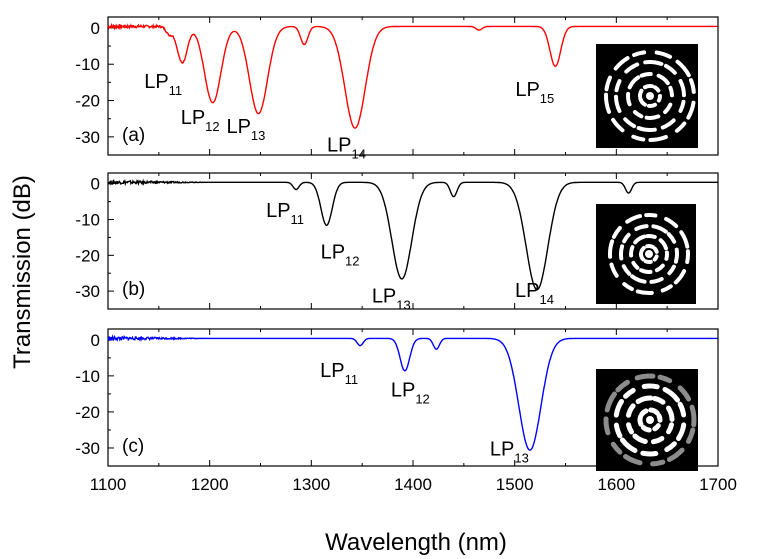 This screenshot has height=559, width=757. Describe the element at coordinates (133, 446) in the screenshot. I see `panel-label: (c)` at that location.